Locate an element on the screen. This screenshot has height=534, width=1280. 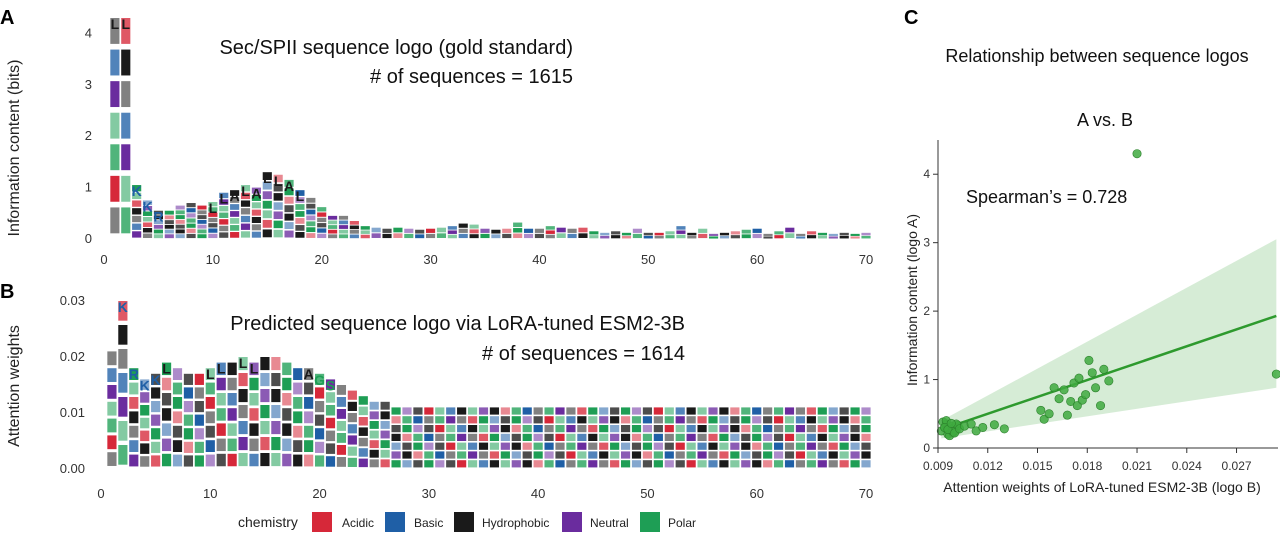
legend-label-acidic: Acidic is located at coordinates (358, 523).